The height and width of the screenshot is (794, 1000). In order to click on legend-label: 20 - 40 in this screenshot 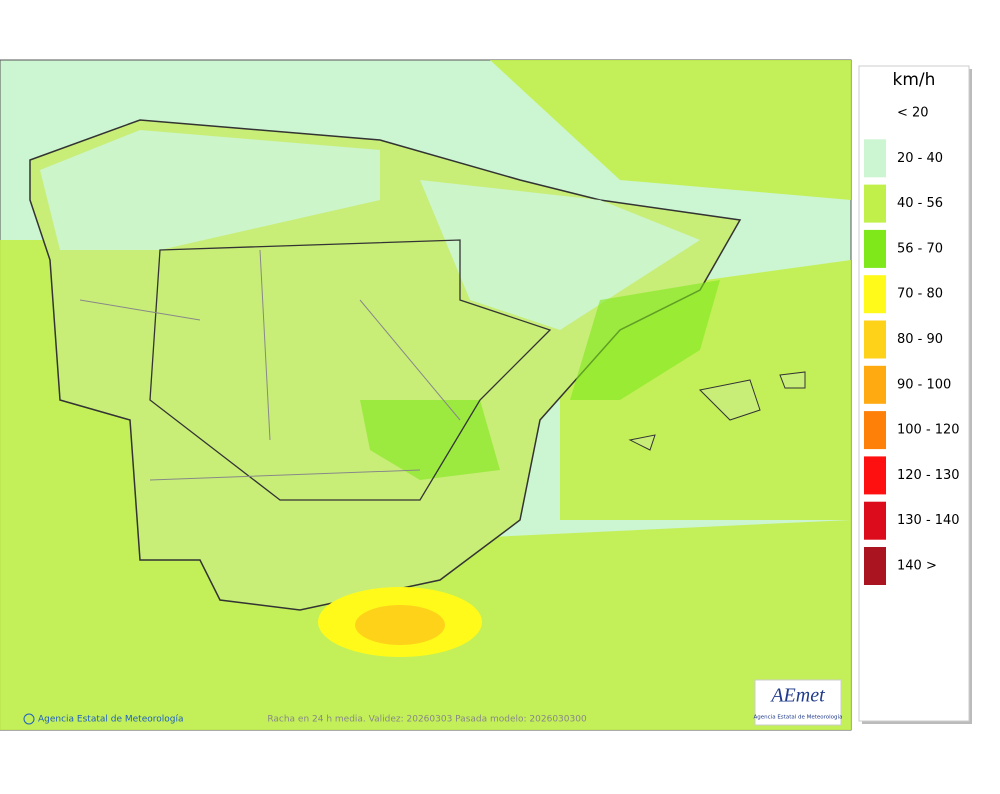, I will do `click(920, 158)`.